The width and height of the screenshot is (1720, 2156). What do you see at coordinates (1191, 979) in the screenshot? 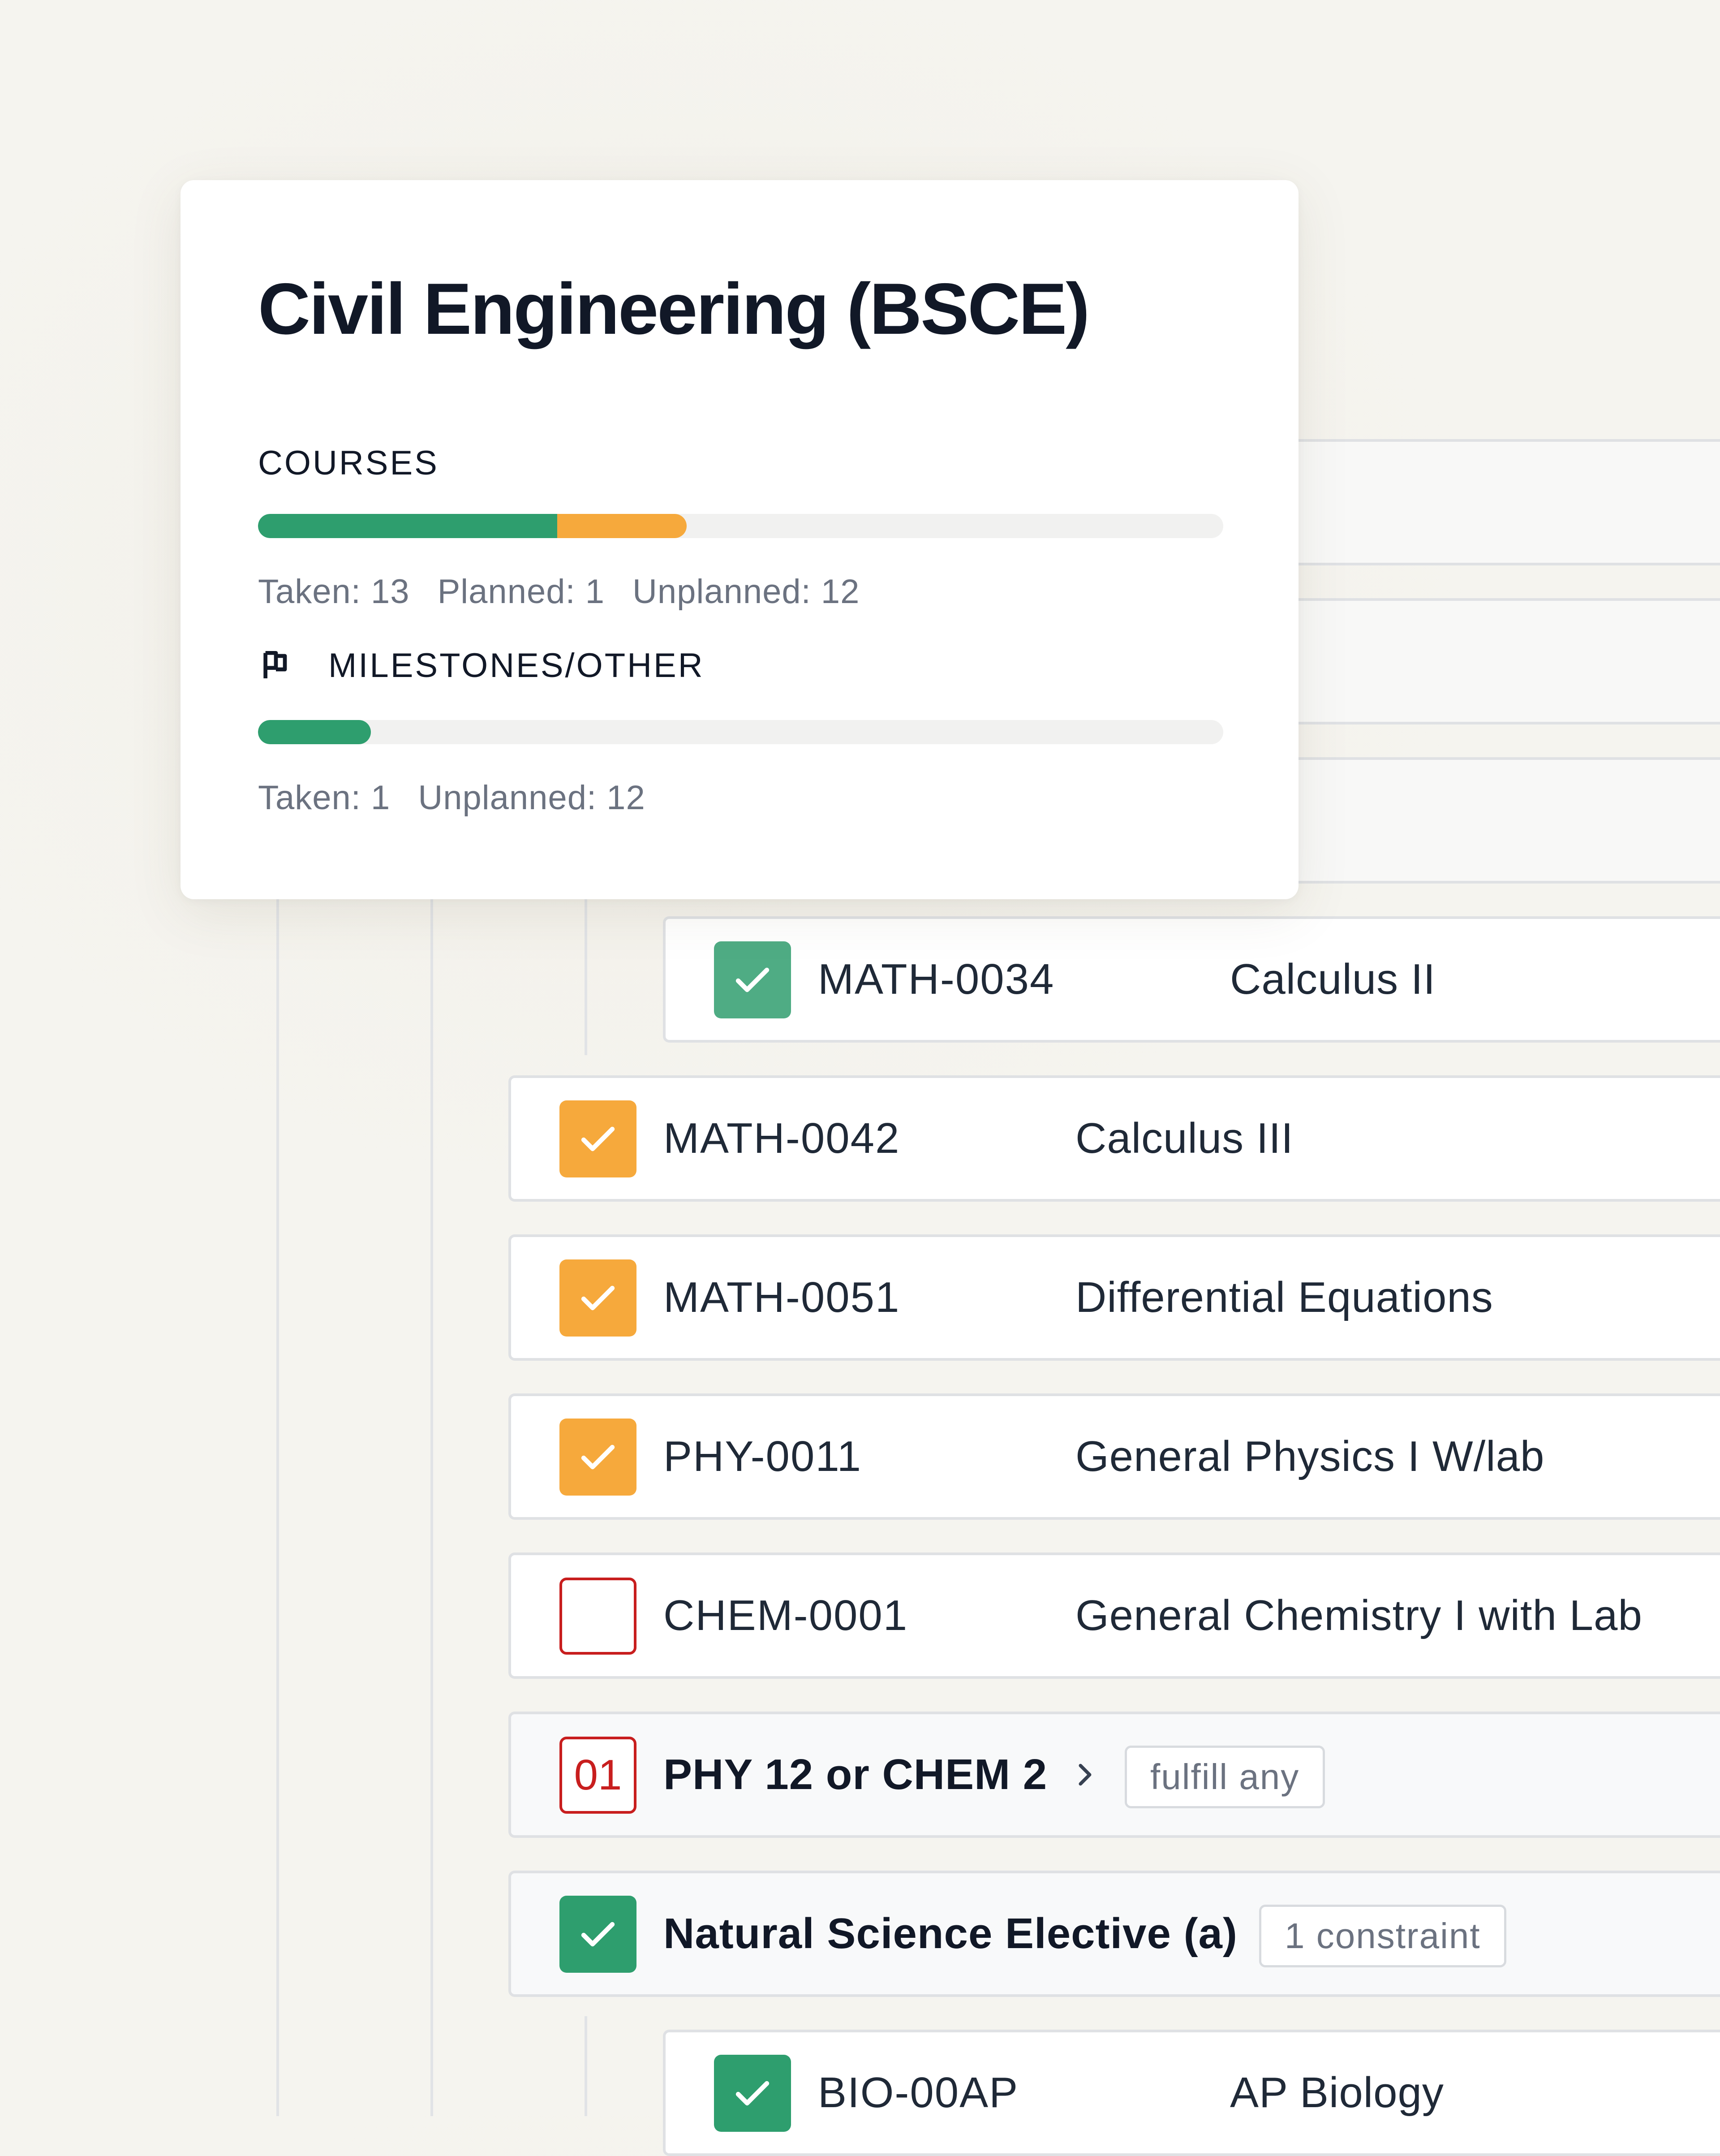
I see `course-row: MATH-0034 Calculus II` at bounding box center [1191, 979].